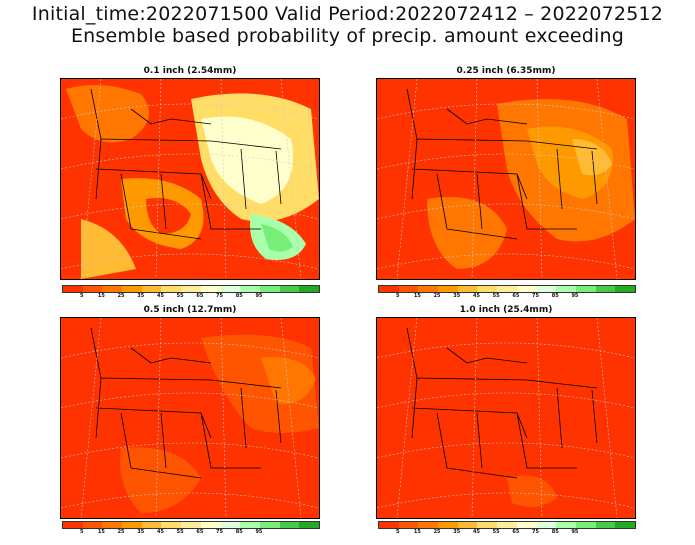  Describe the element at coordinates (506, 533) in the screenshot. I see `panel-4-colorbar-ticks: 5 15 25 35 45 55 65 75 85 95` at that location.